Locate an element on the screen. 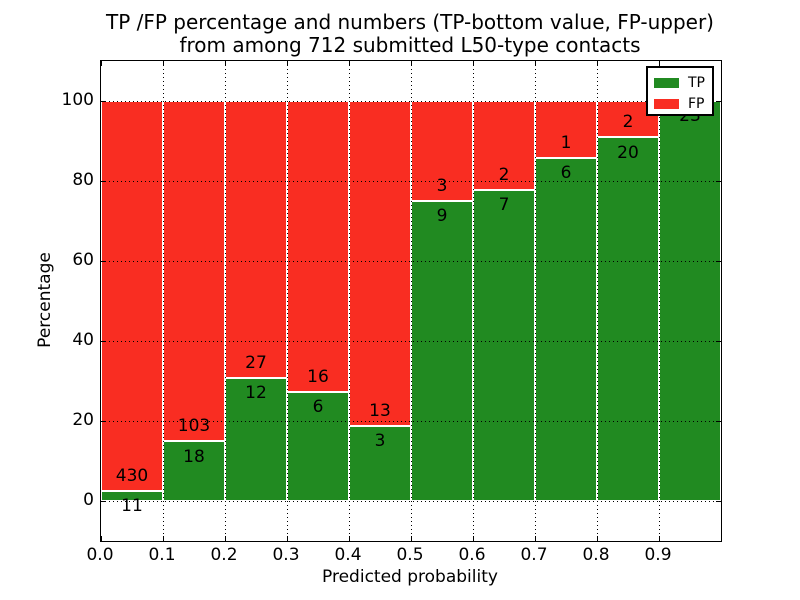 The image size is (800, 600). y-tick-label: 0 is located at coordinates (88, 500).